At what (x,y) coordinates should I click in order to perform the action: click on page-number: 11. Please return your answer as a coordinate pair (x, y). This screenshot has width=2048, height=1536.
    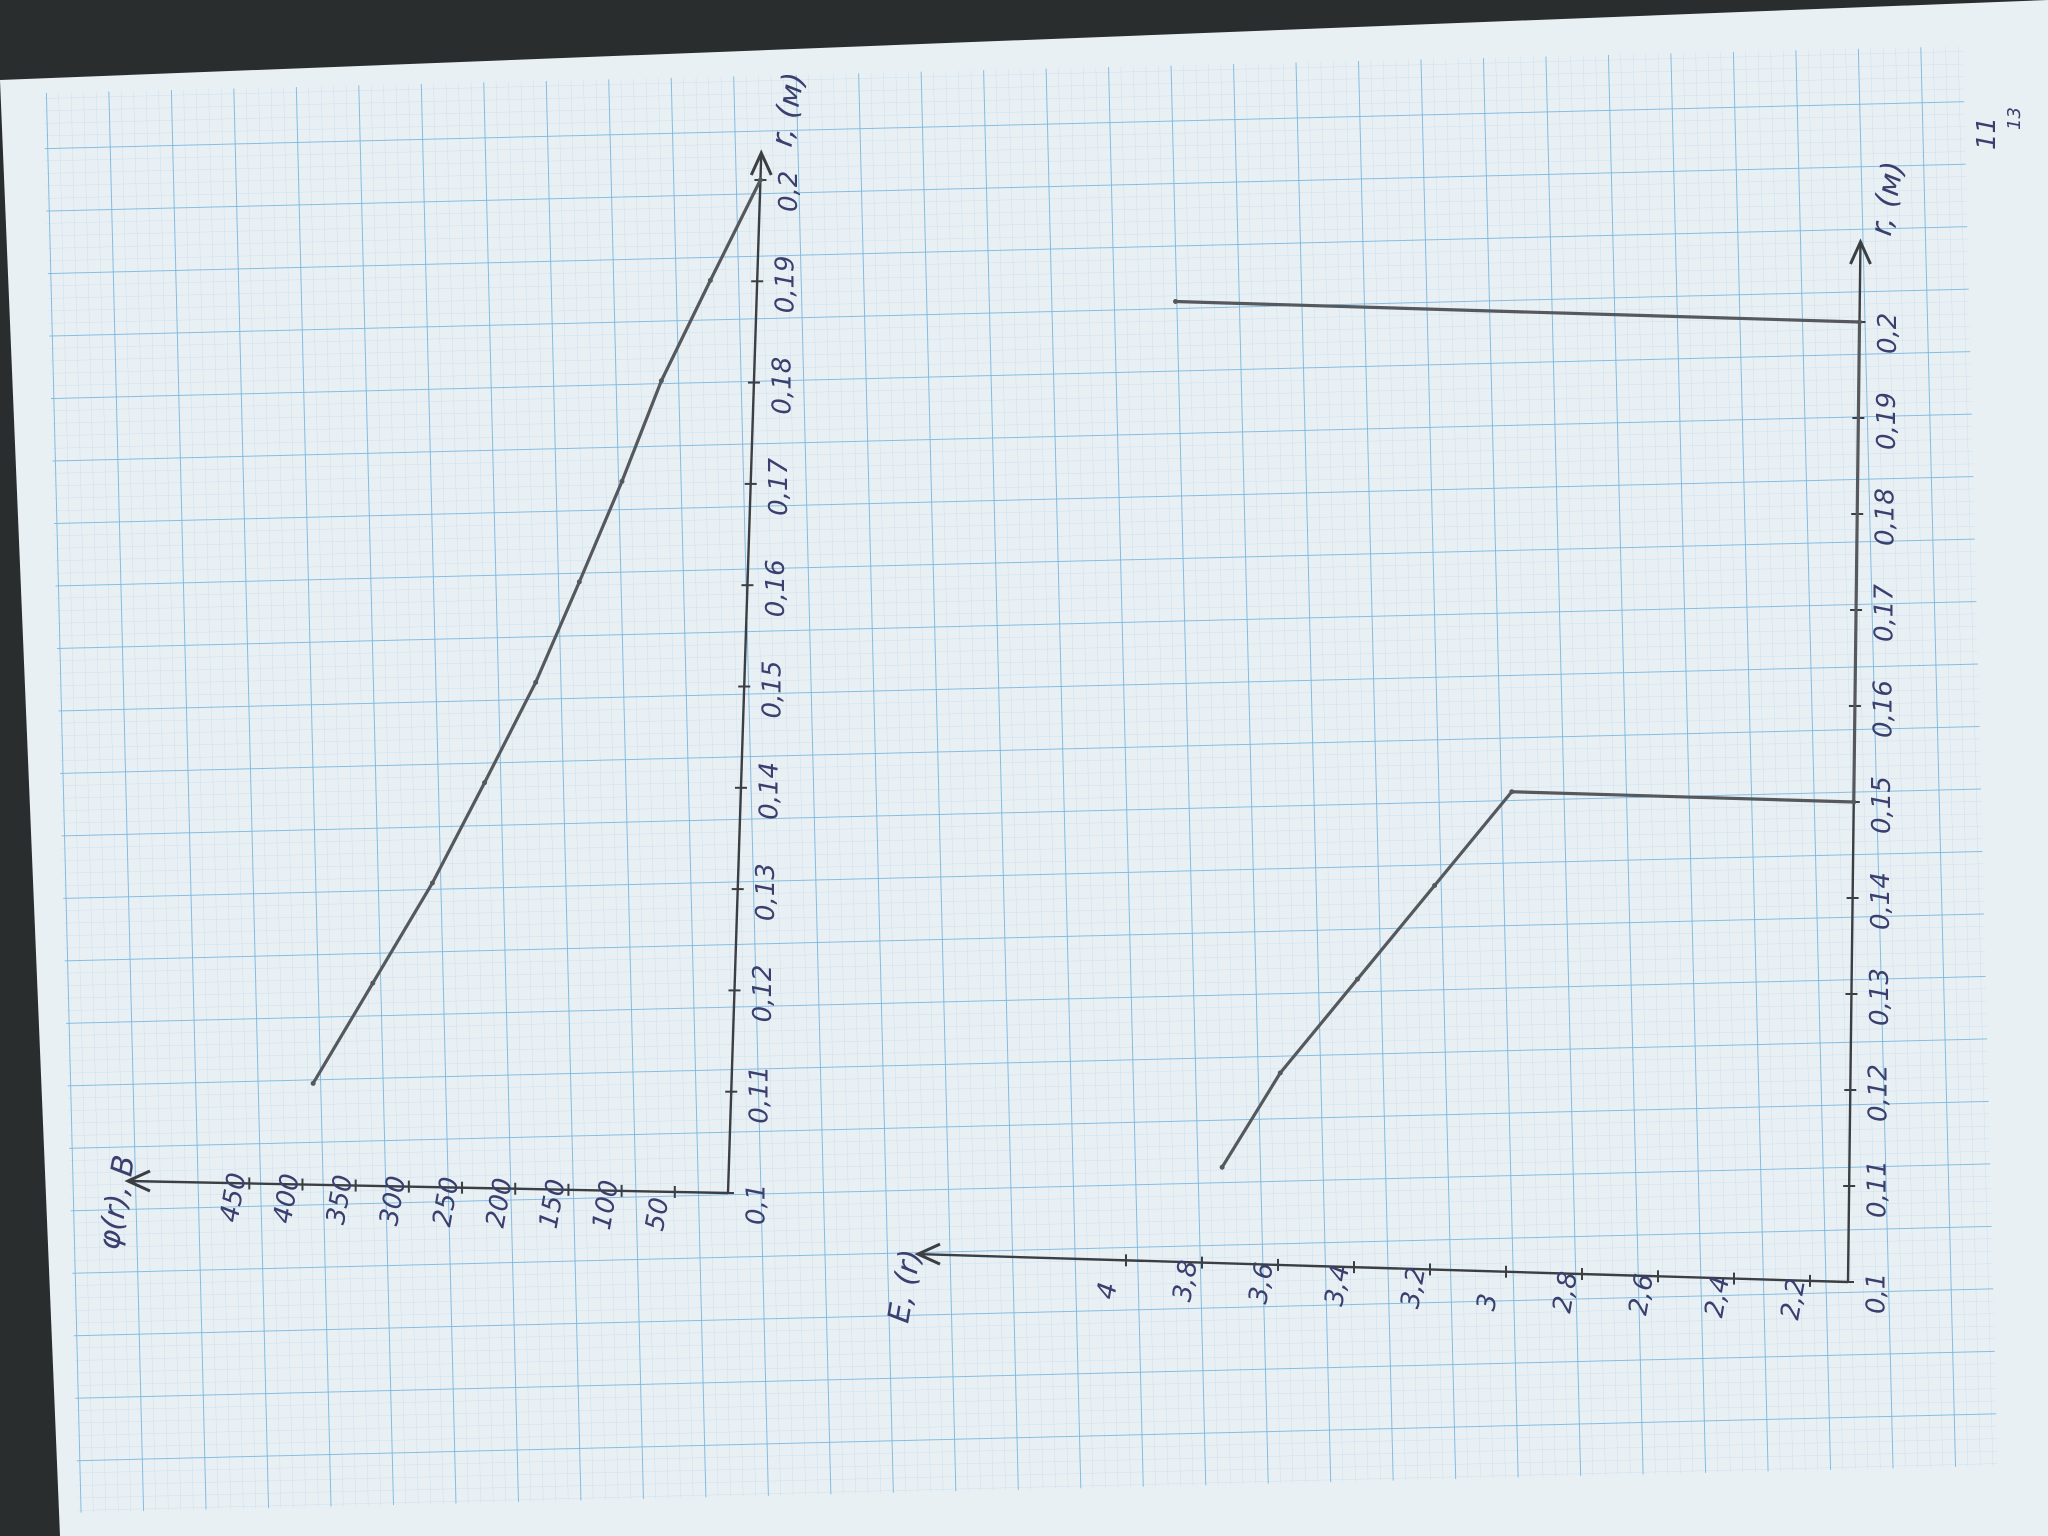
    Looking at the image, I should click on (1987, 133).